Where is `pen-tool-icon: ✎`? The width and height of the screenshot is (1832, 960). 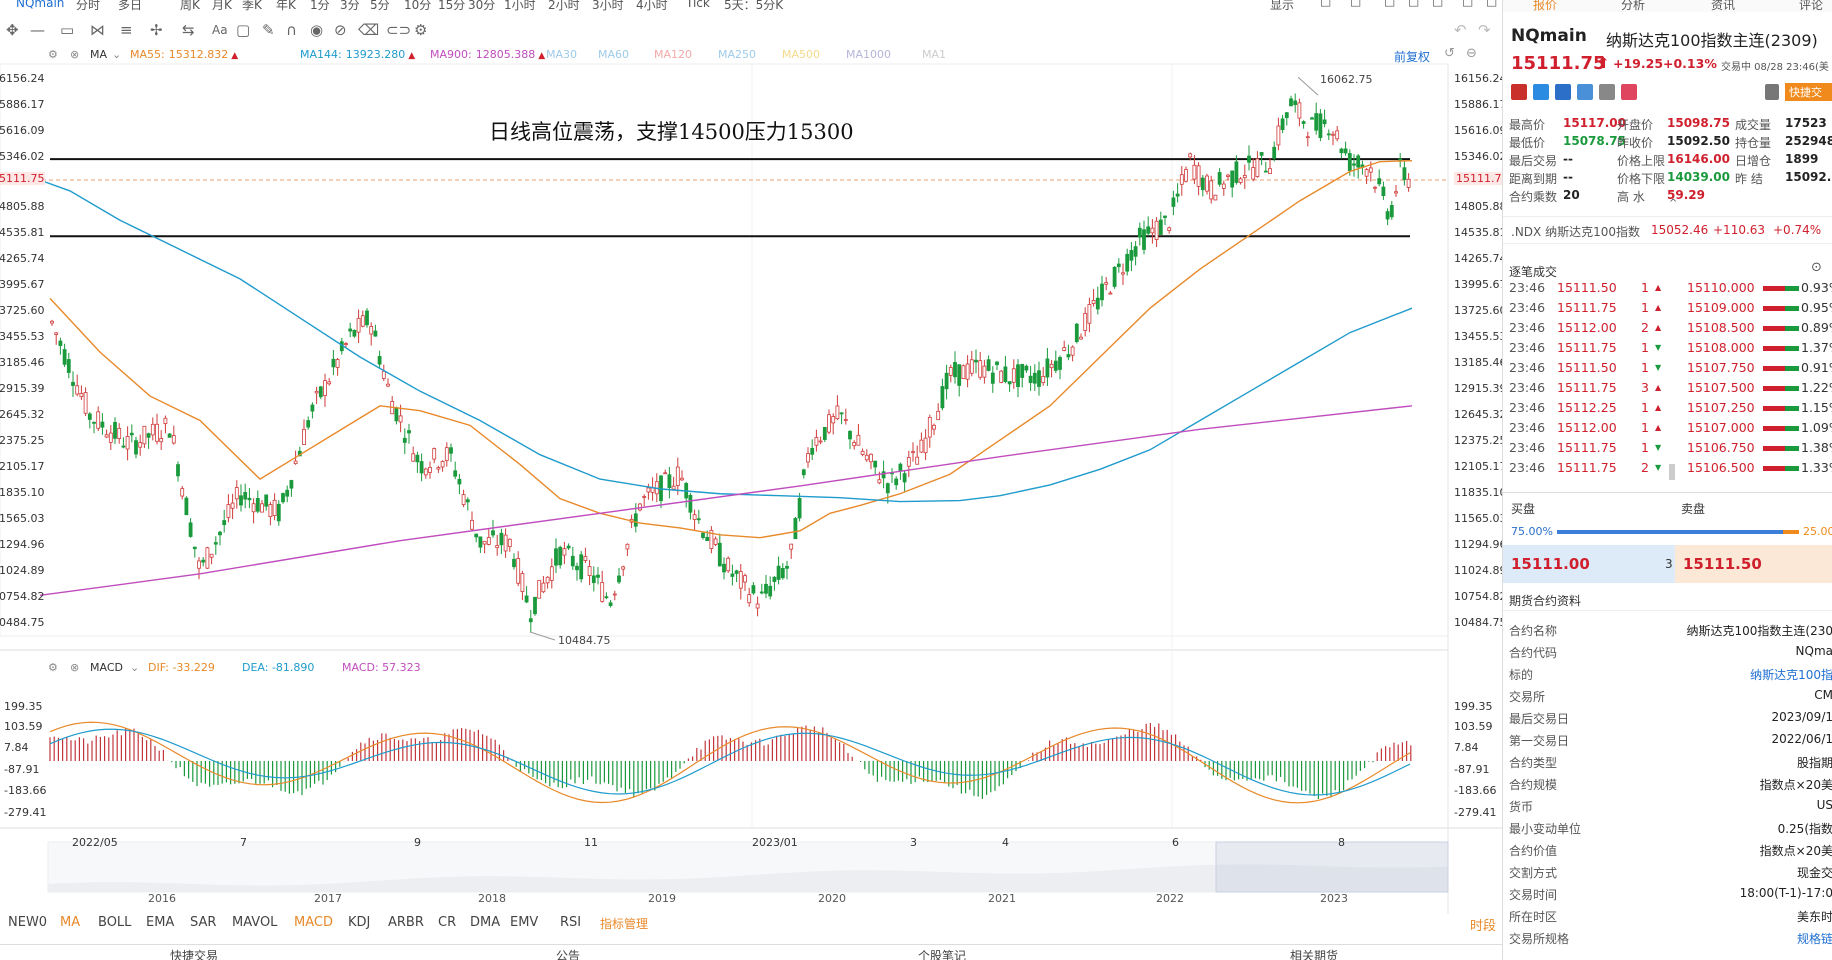 pen-tool-icon: ✎ is located at coordinates (268, 30).